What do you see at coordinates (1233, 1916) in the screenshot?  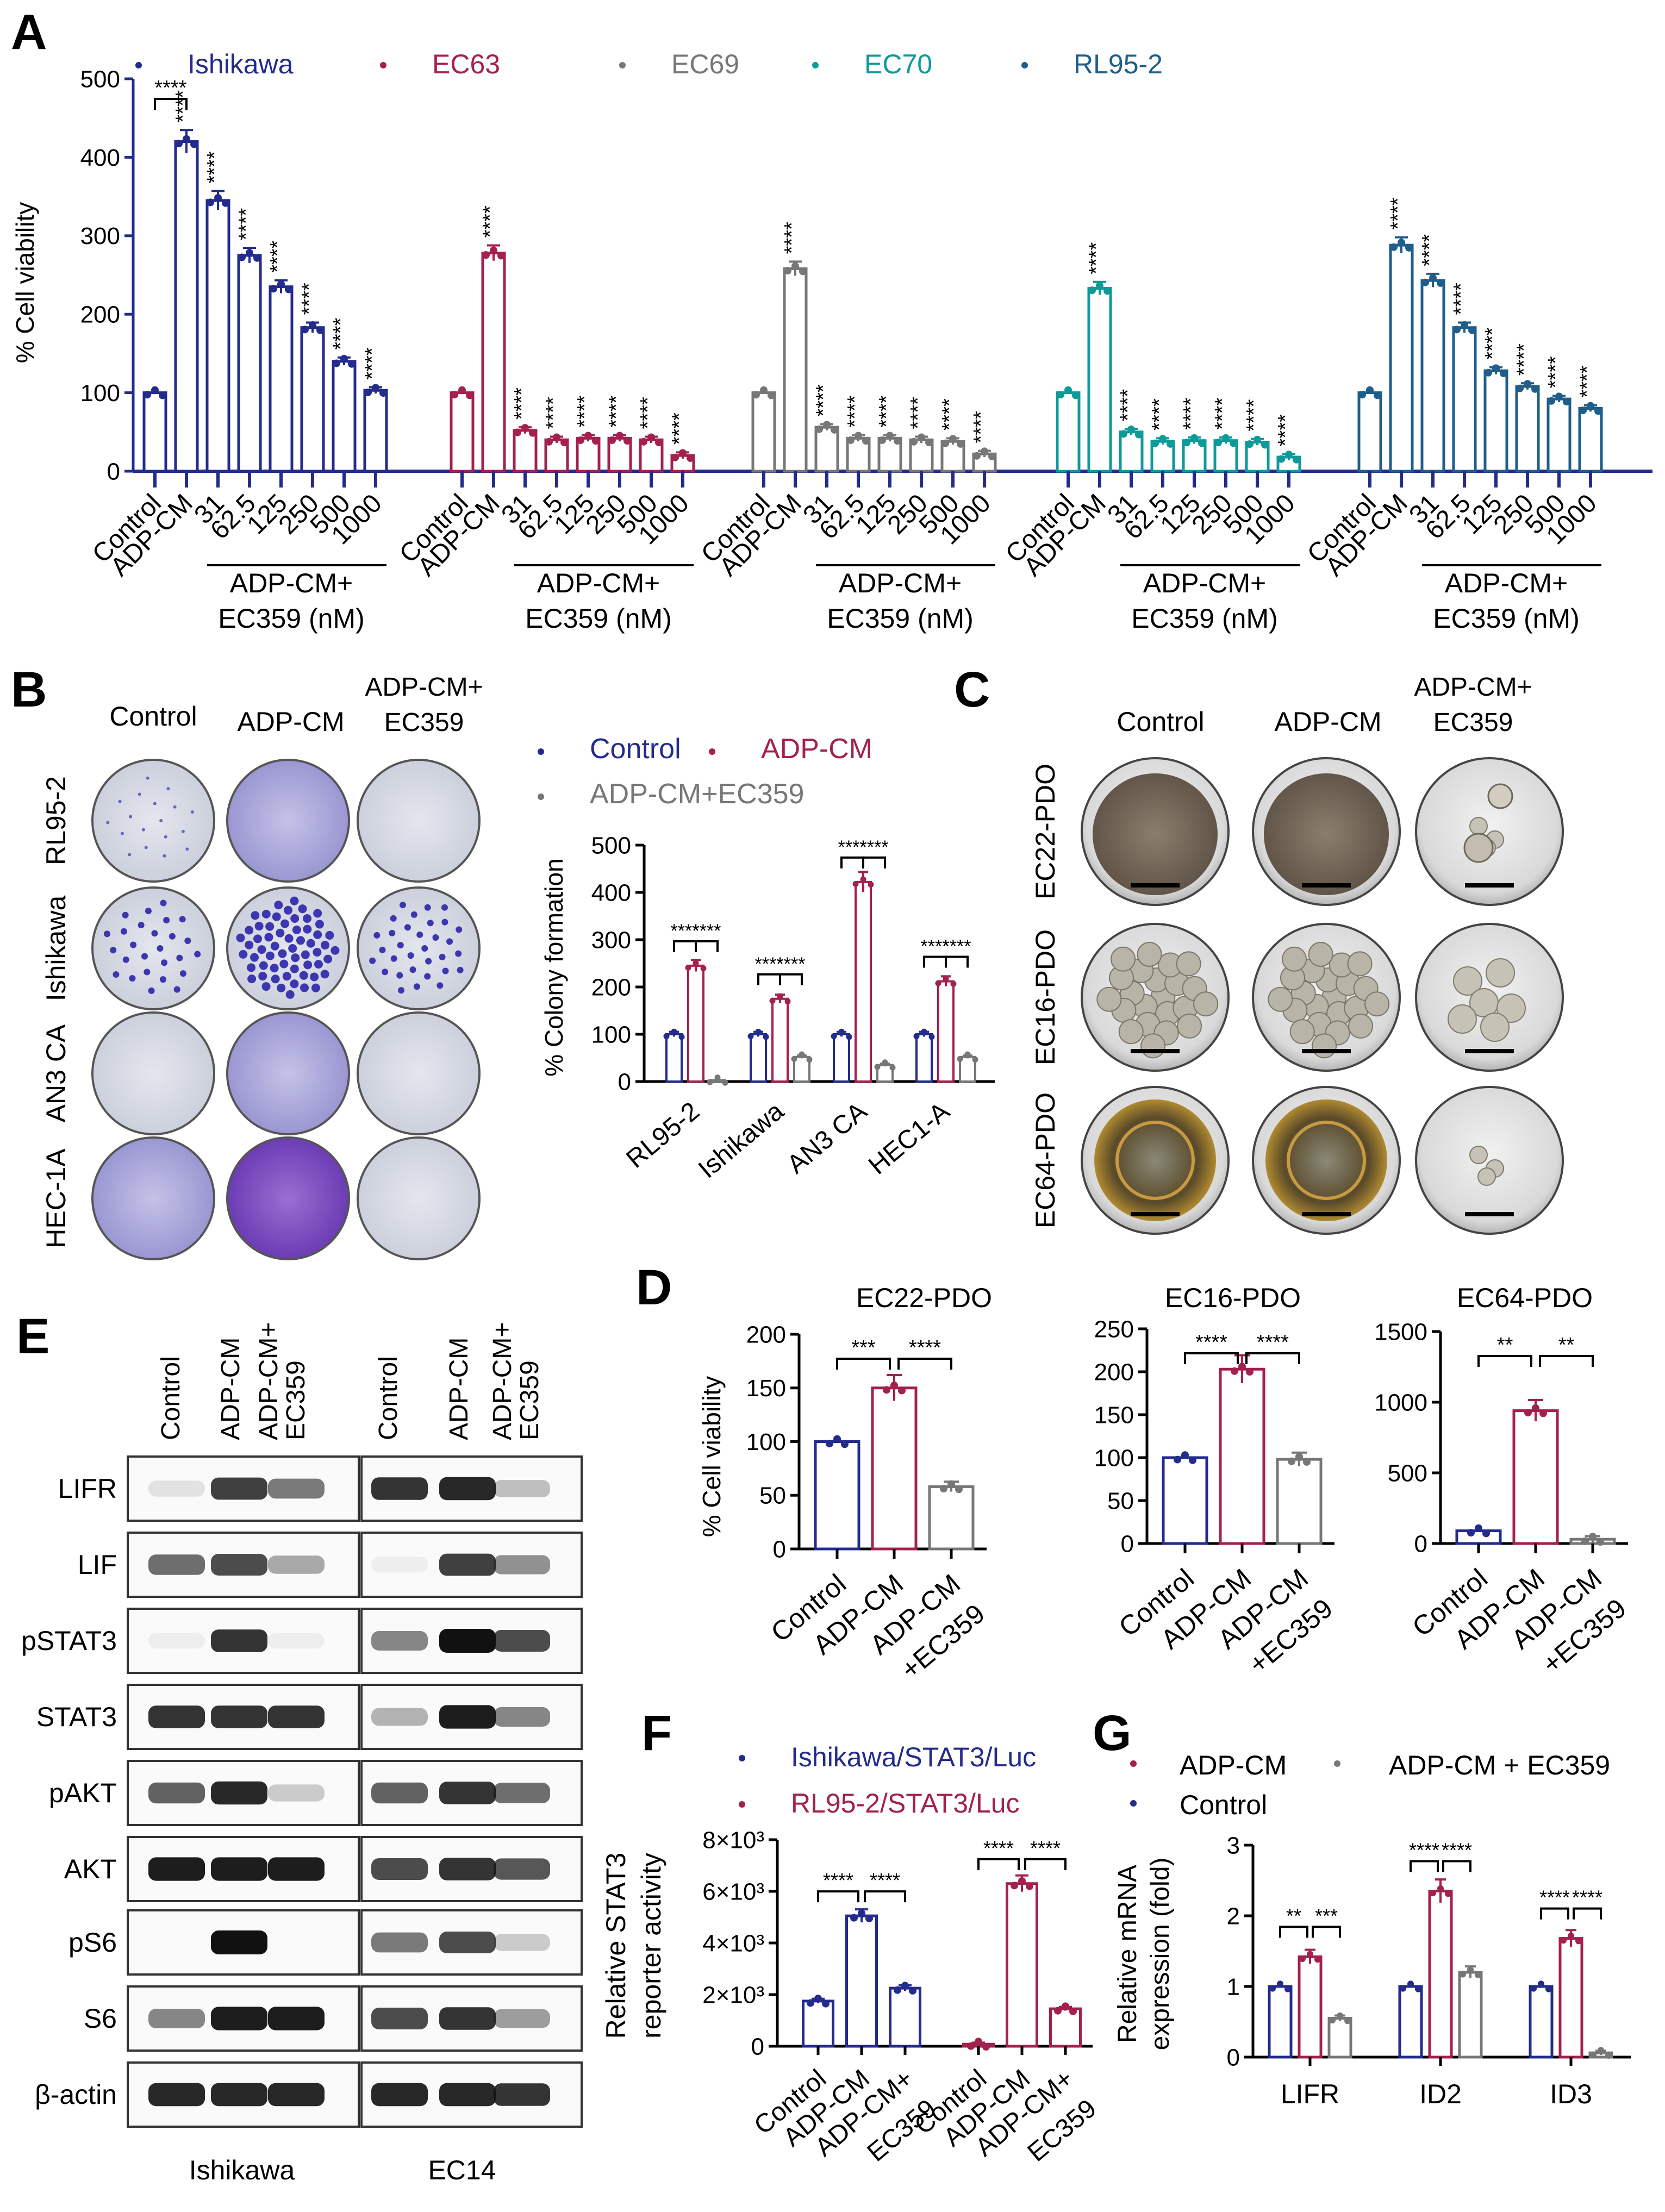 I see `y-tick-label: 2` at bounding box center [1233, 1916].